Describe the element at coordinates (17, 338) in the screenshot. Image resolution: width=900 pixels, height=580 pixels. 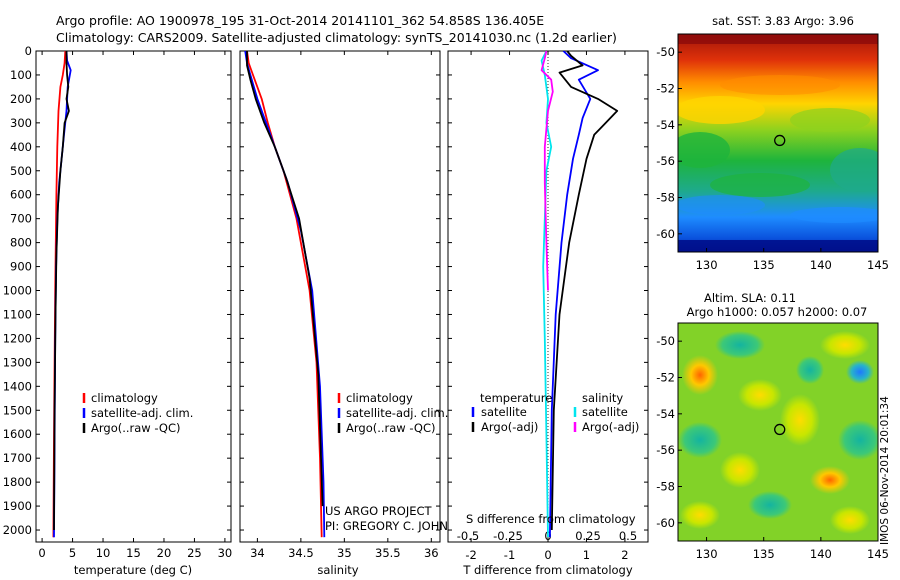
I see `depth-tick-label: 1200` at that location.